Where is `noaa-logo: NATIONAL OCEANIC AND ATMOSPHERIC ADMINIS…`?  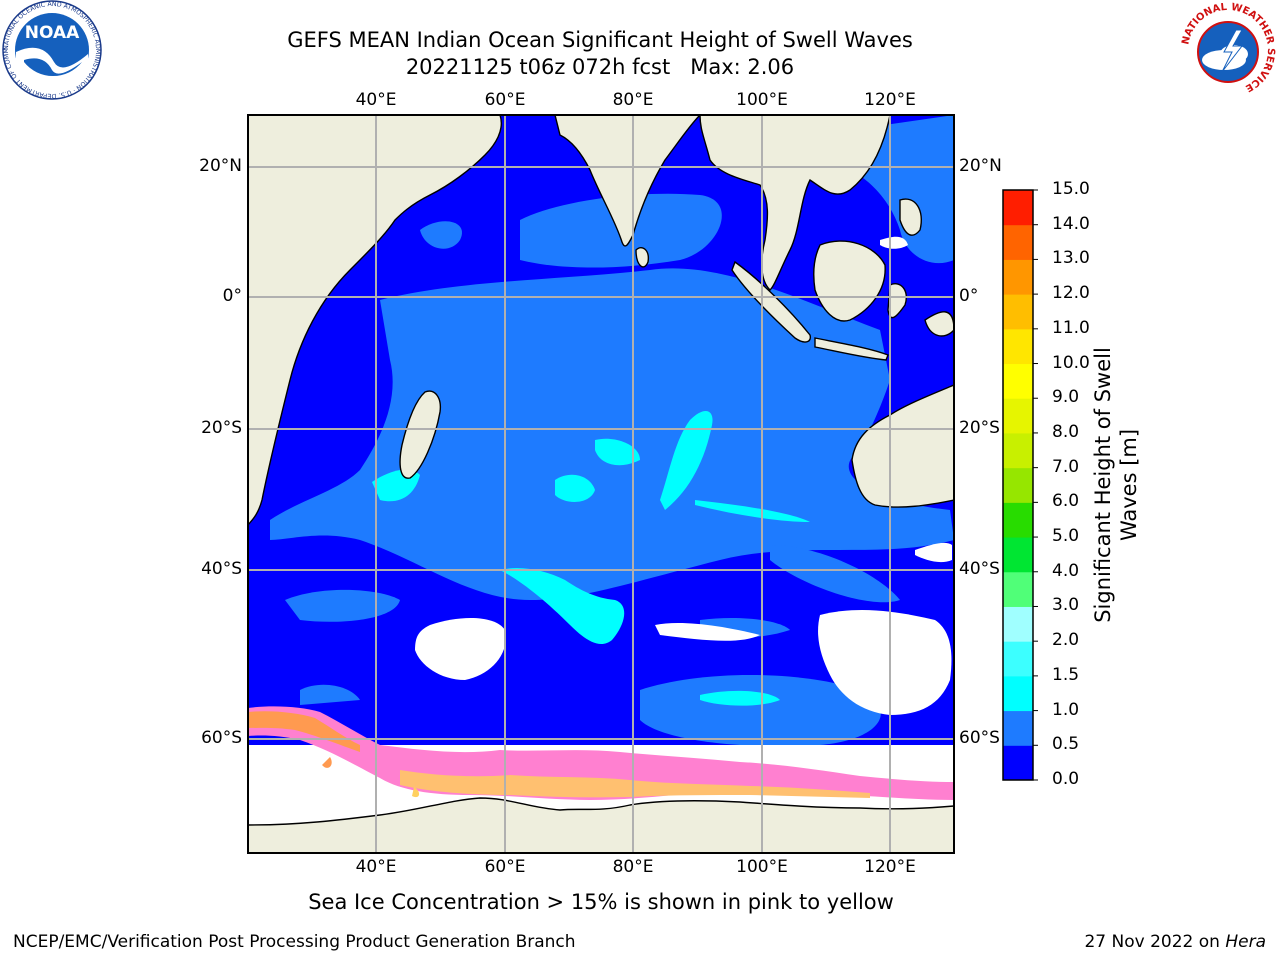 noaa-logo: NATIONAL OCEANIC AND ATMOSPHERIC ADMINIS… is located at coordinates (52, 50).